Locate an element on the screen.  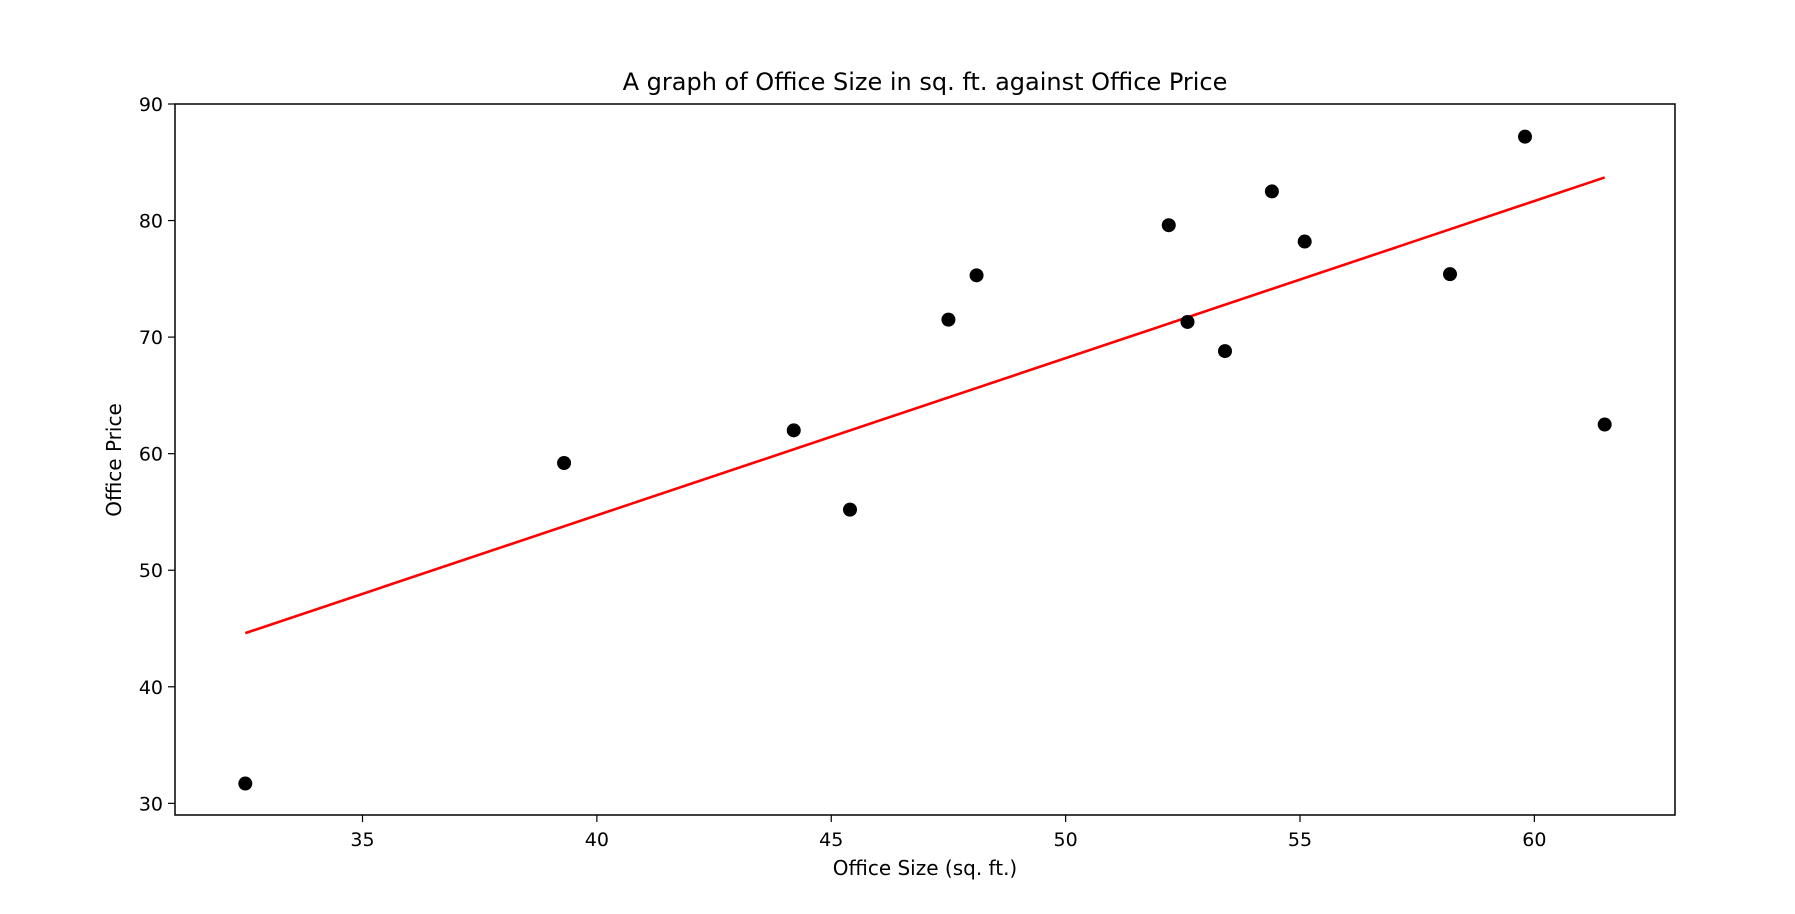
x-tick-label: 40 is located at coordinates (597, 840).